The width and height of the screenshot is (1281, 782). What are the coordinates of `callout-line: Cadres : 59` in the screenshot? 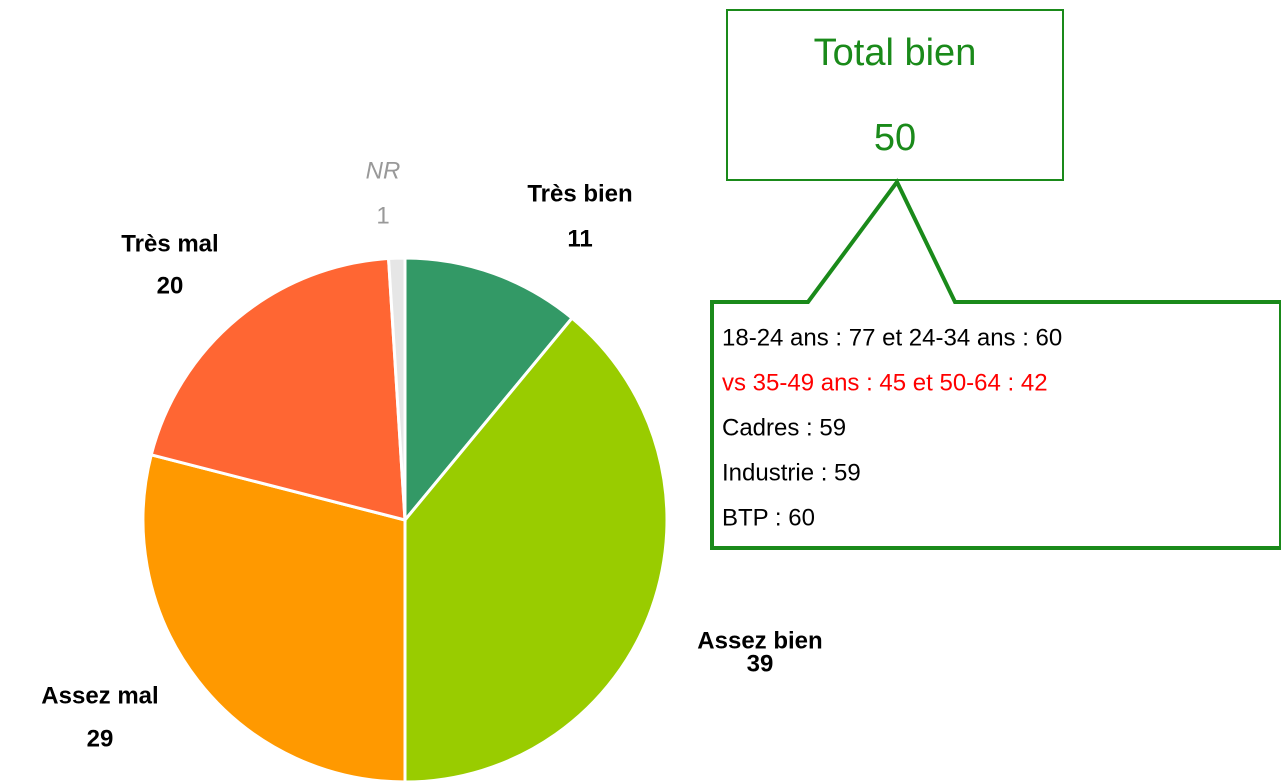 It's located at (784, 427).